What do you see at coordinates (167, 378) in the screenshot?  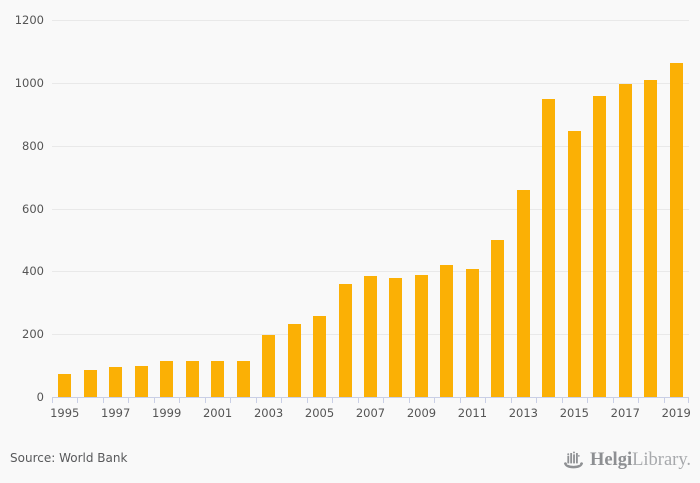 I see `bar-1999` at bounding box center [167, 378].